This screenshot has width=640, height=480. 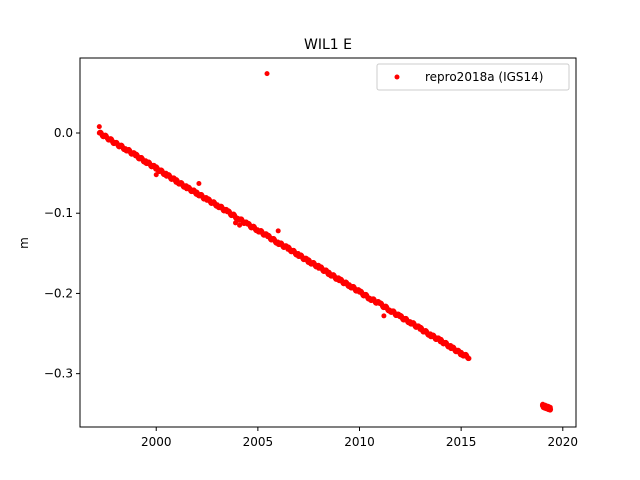 What do you see at coordinates (156, 442) in the screenshot?
I see `x-tick-label: 2000` at bounding box center [156, 442].